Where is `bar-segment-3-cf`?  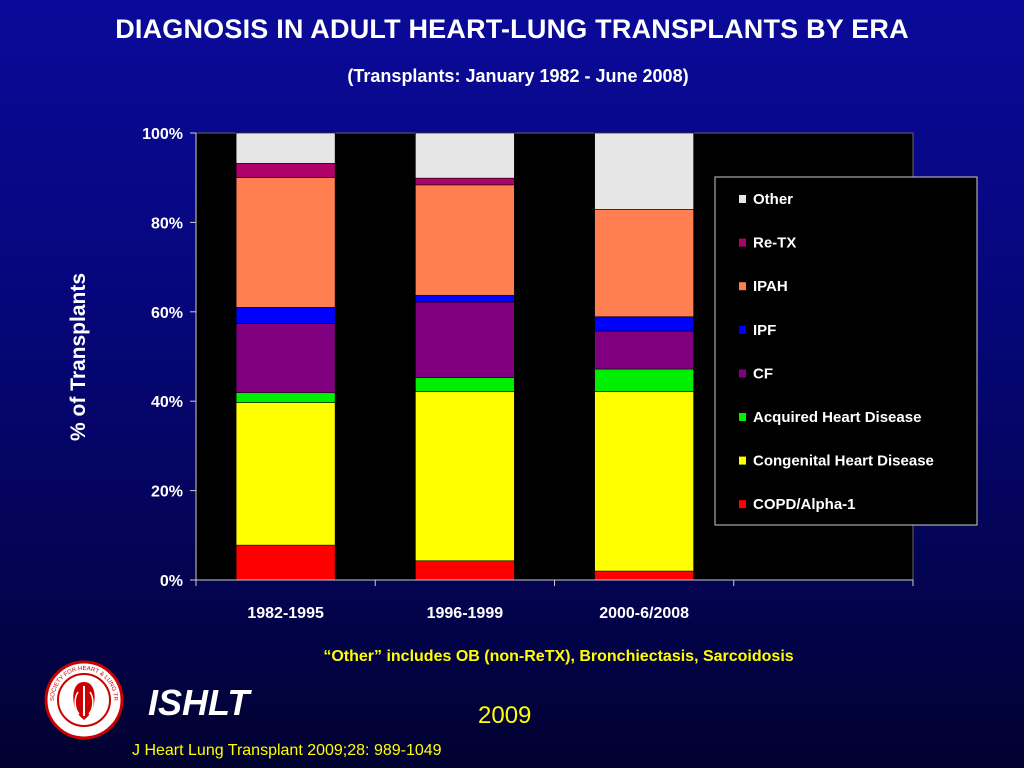
bar-segment-3-cf is located at coordinates (644, 350).